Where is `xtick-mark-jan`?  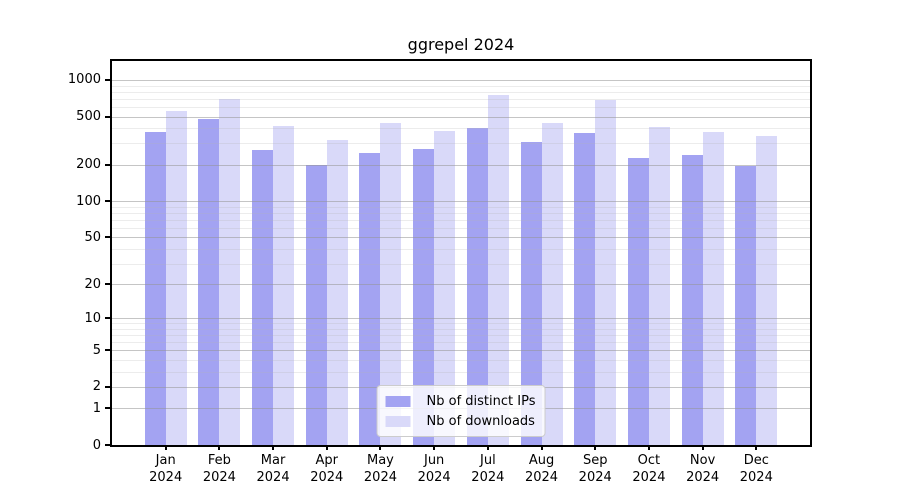
xtick-mark-jan is located at coordinates (165, 447).